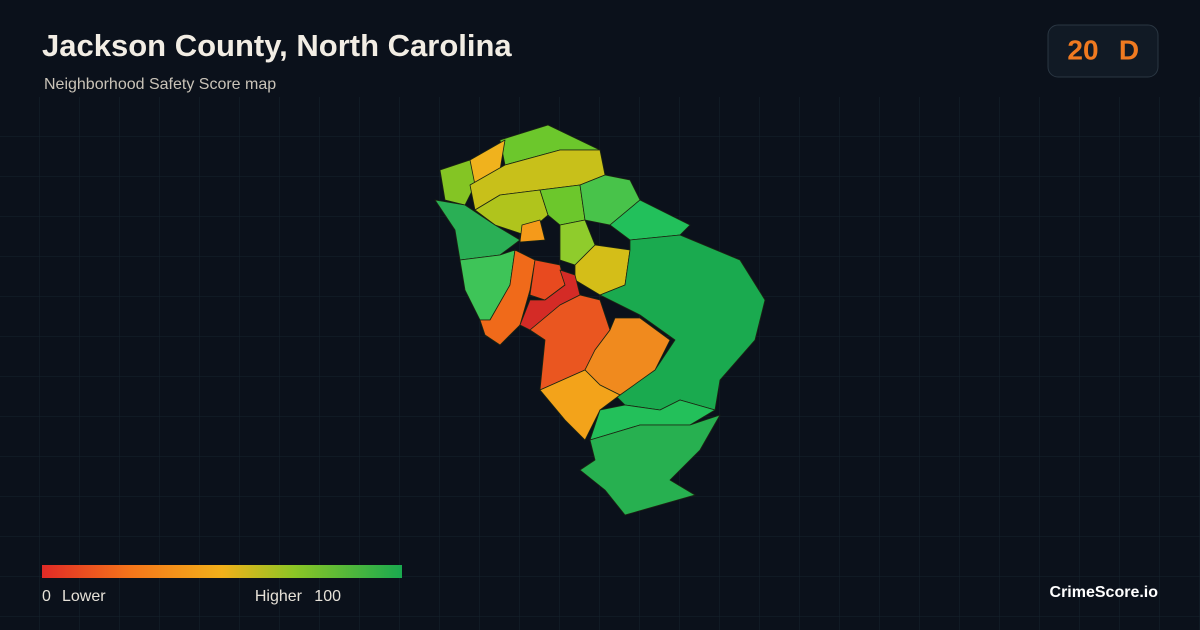  What do you see at coordinates (1104, 592) in the screenshot?
I see `brand: CrimeScore.io` at bounding box center [1104, 592].